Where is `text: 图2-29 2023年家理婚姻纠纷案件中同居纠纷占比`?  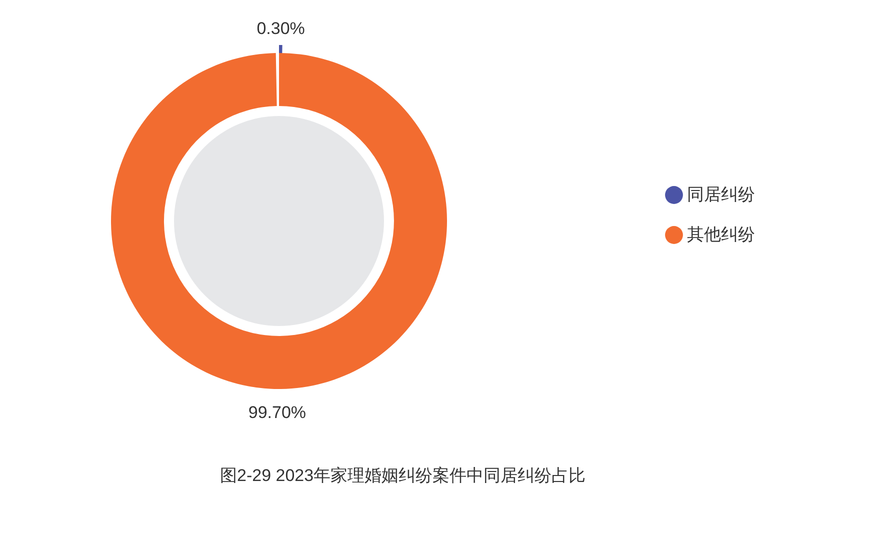
text: 图2-29 2023年家理婚姻纠纷案件中同居纠纷占比 is located at coordinates (403, 475).